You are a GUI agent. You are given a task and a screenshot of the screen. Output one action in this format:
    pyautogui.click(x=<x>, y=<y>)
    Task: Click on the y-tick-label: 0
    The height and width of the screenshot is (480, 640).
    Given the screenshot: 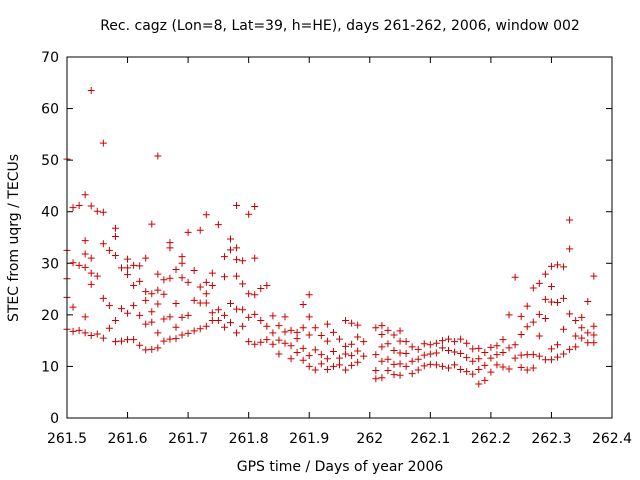 What is the action you would take?
    pyautogui.click(x=54, y=419)
    